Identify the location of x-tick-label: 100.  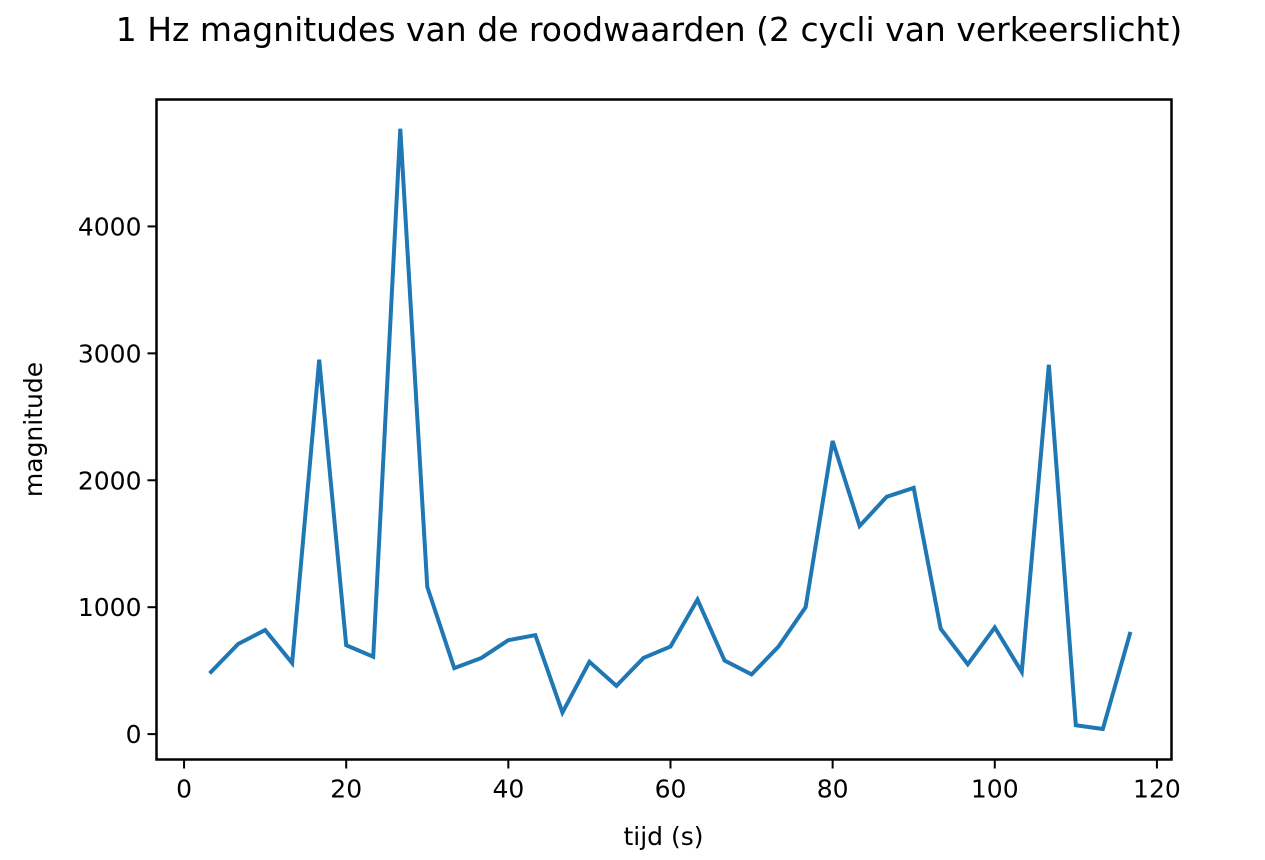
(995, 789).